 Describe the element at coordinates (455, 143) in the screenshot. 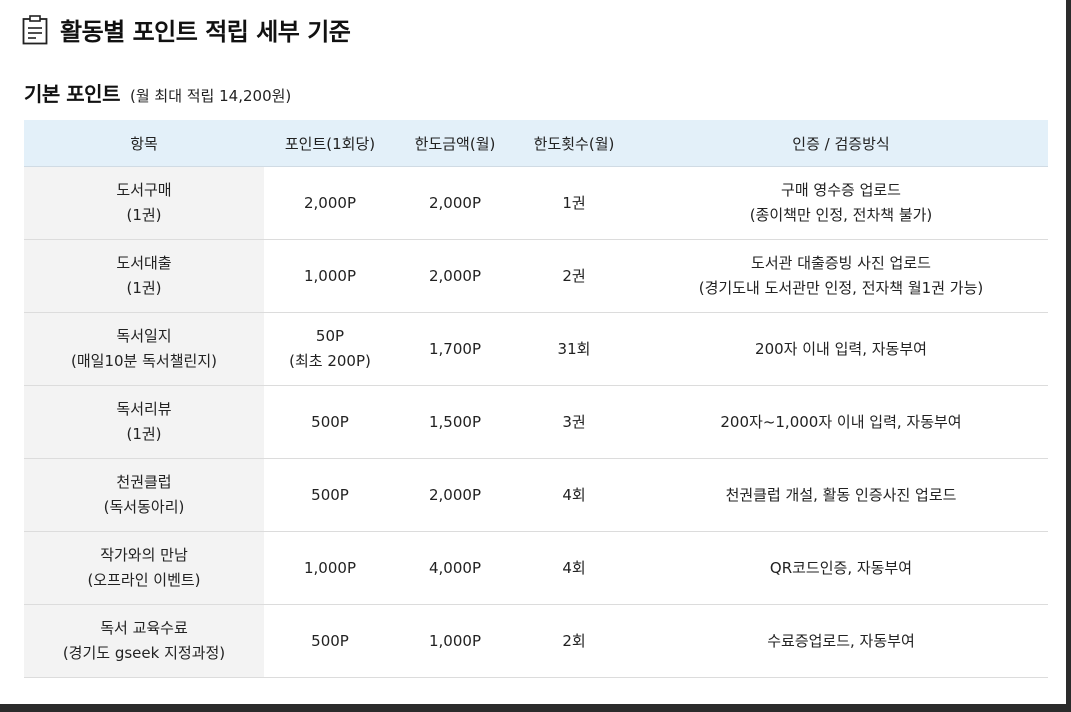

I see `header-limit-amount: 한도금액(월)` at that location.